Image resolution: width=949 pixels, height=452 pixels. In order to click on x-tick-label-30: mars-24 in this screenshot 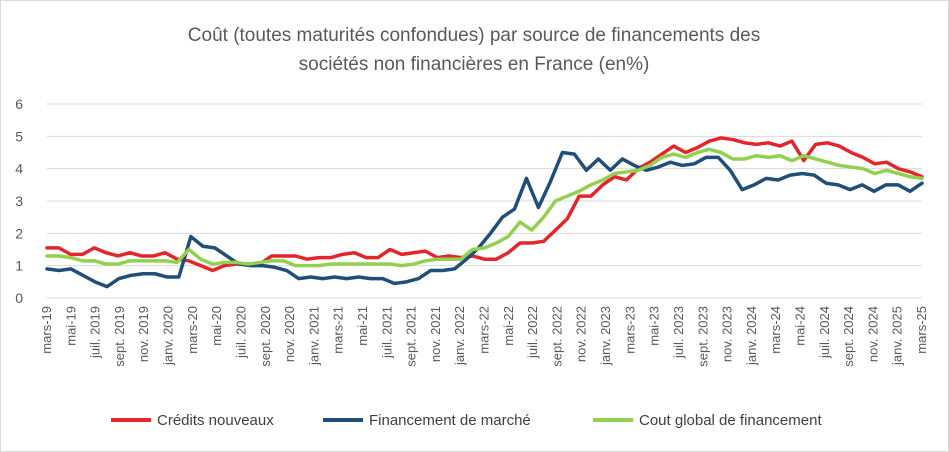, I will do `click(775, 330)`.